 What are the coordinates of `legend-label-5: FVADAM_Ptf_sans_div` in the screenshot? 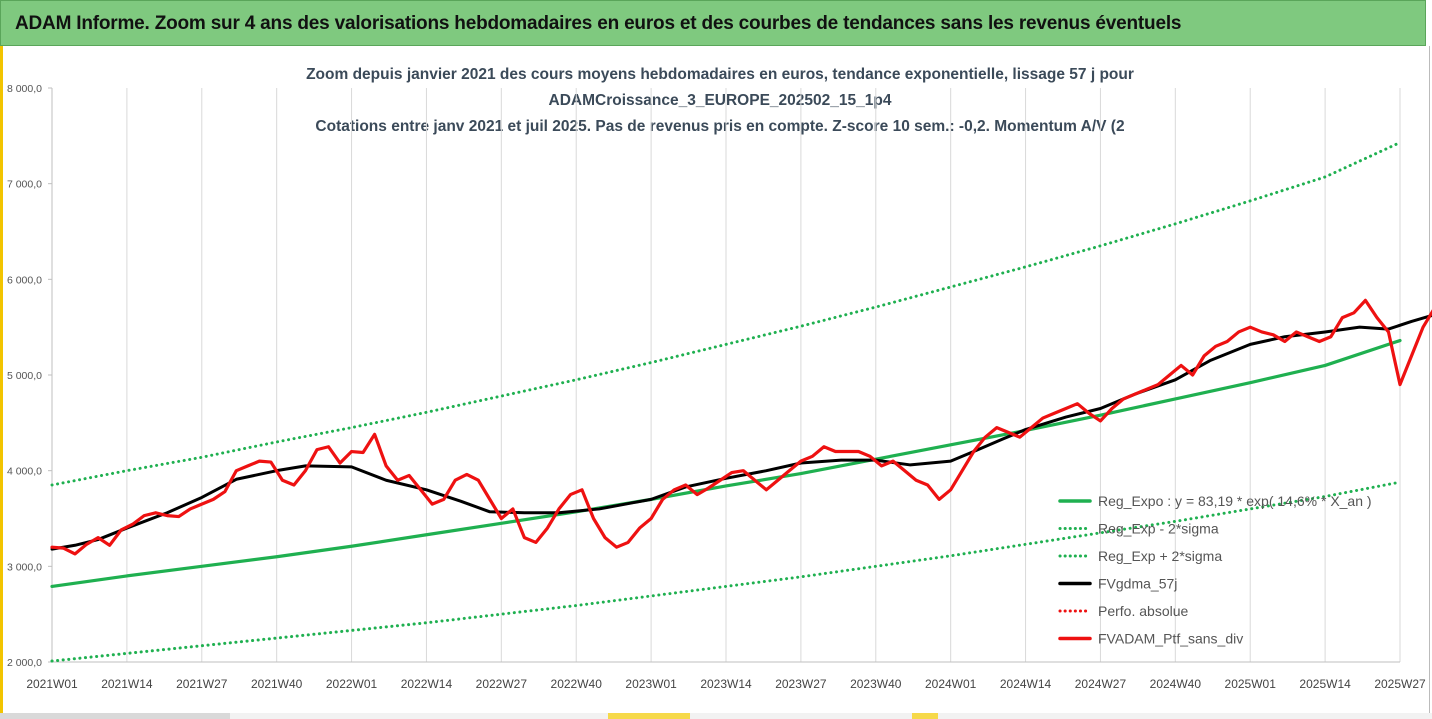 It's located at (1170, 639).